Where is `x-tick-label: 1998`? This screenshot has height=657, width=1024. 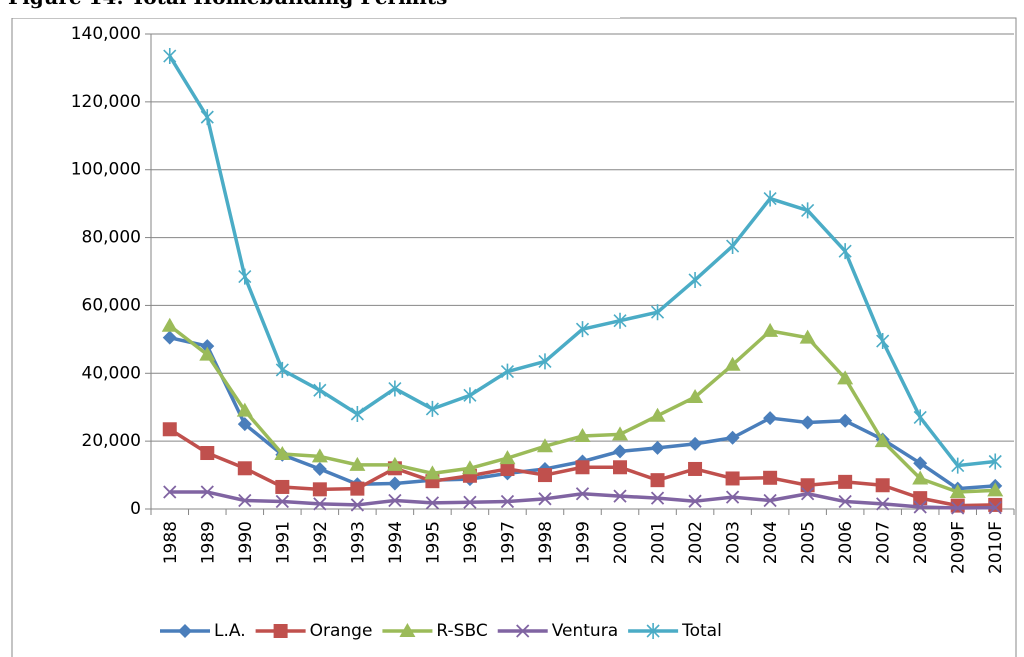 x-tick-label: 1998 is located at coordinates (546, 542).